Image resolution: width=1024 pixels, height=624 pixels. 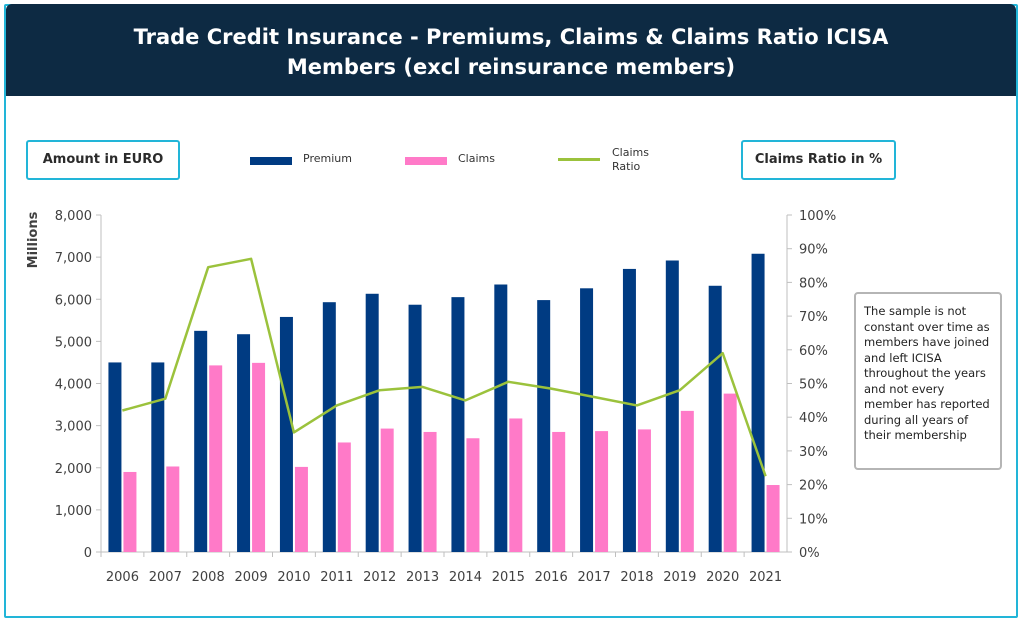 I want to click on x-tick-label: 2018, so click(x=636, y=577).